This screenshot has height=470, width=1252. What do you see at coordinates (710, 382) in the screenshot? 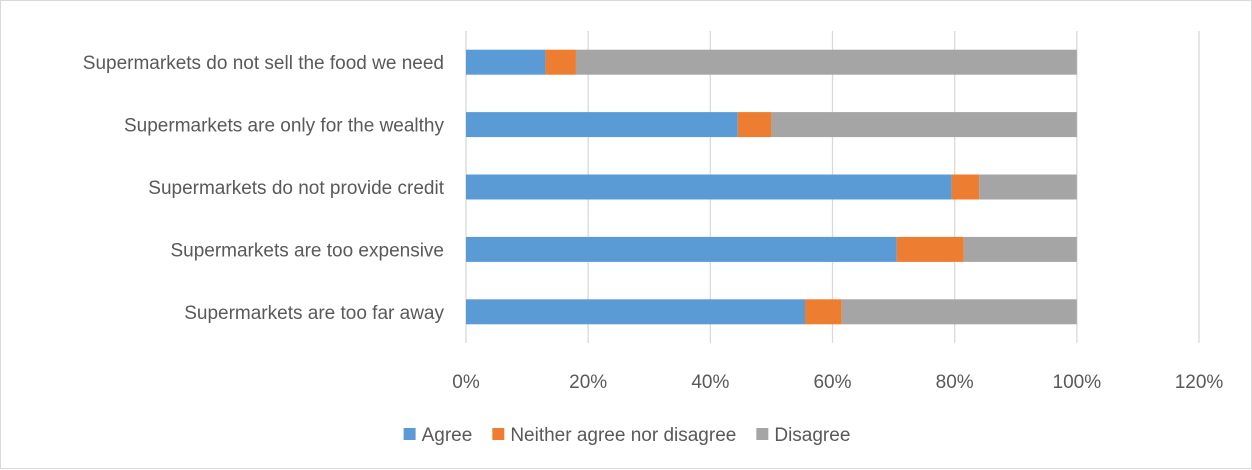
I see `x-tick-label-2: 40%` at bounding box center [710, 382].